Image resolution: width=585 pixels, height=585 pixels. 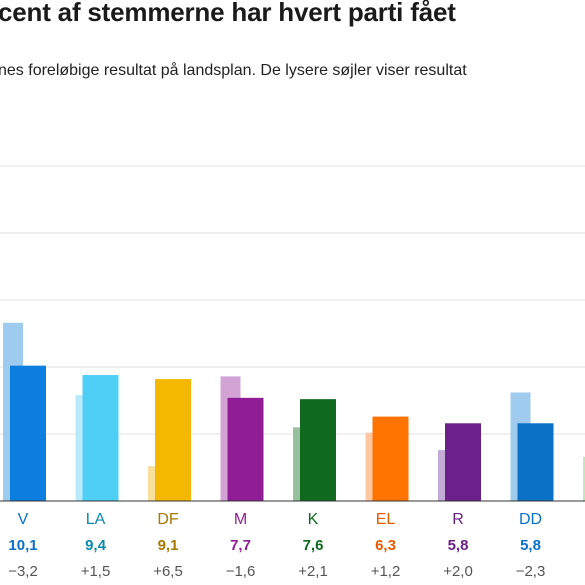 What do you see at coordinates (168, 519) in the screenshot?
I see `category-label: DF` at bounding box center [168, 519].